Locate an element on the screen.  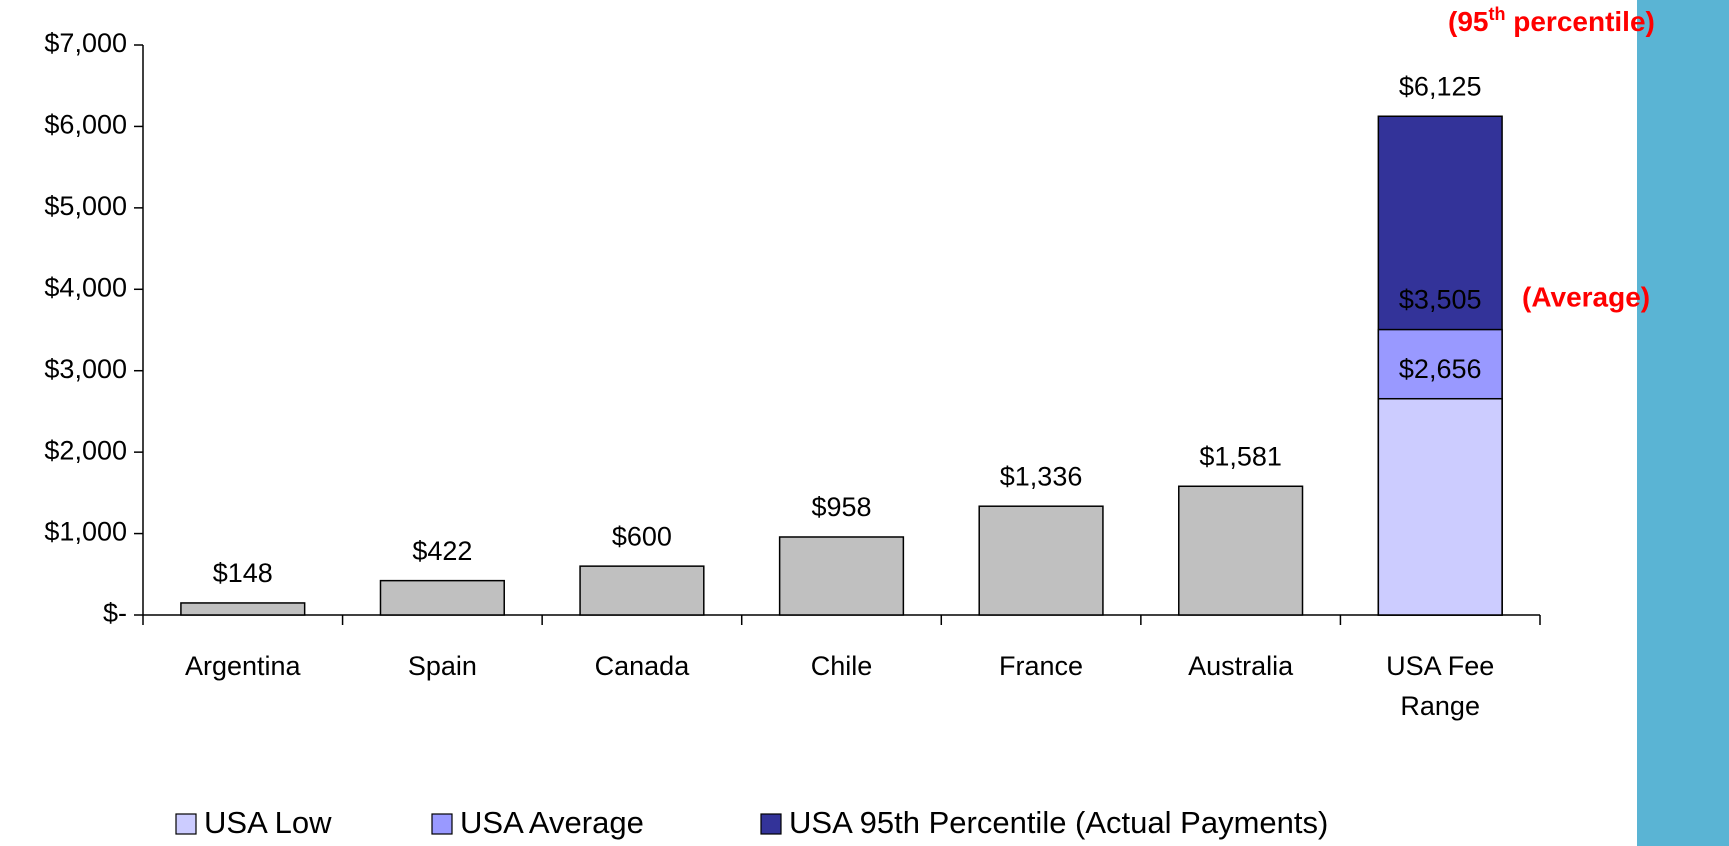
y-tick-label: $4,000 is located at coordinates (85, 287).